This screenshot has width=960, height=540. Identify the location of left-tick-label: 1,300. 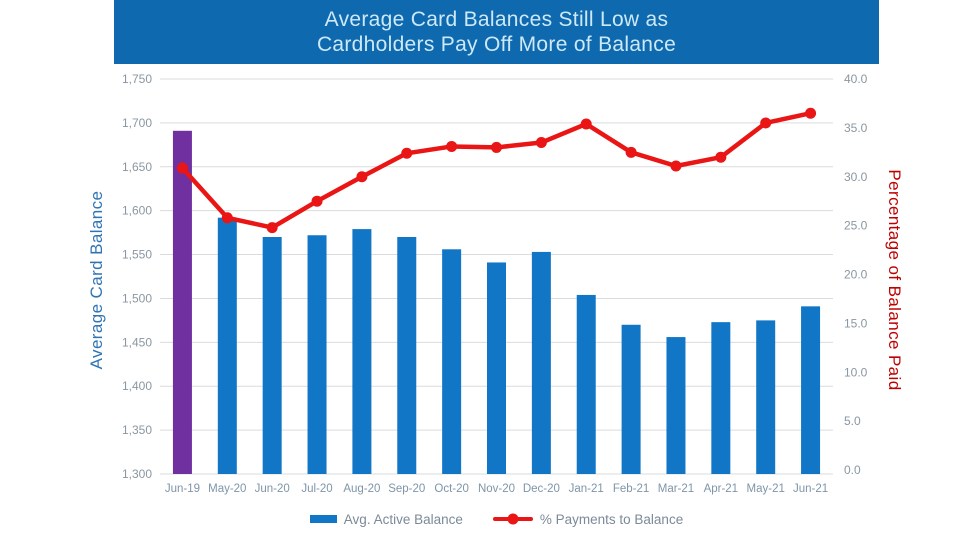
(137, 474).